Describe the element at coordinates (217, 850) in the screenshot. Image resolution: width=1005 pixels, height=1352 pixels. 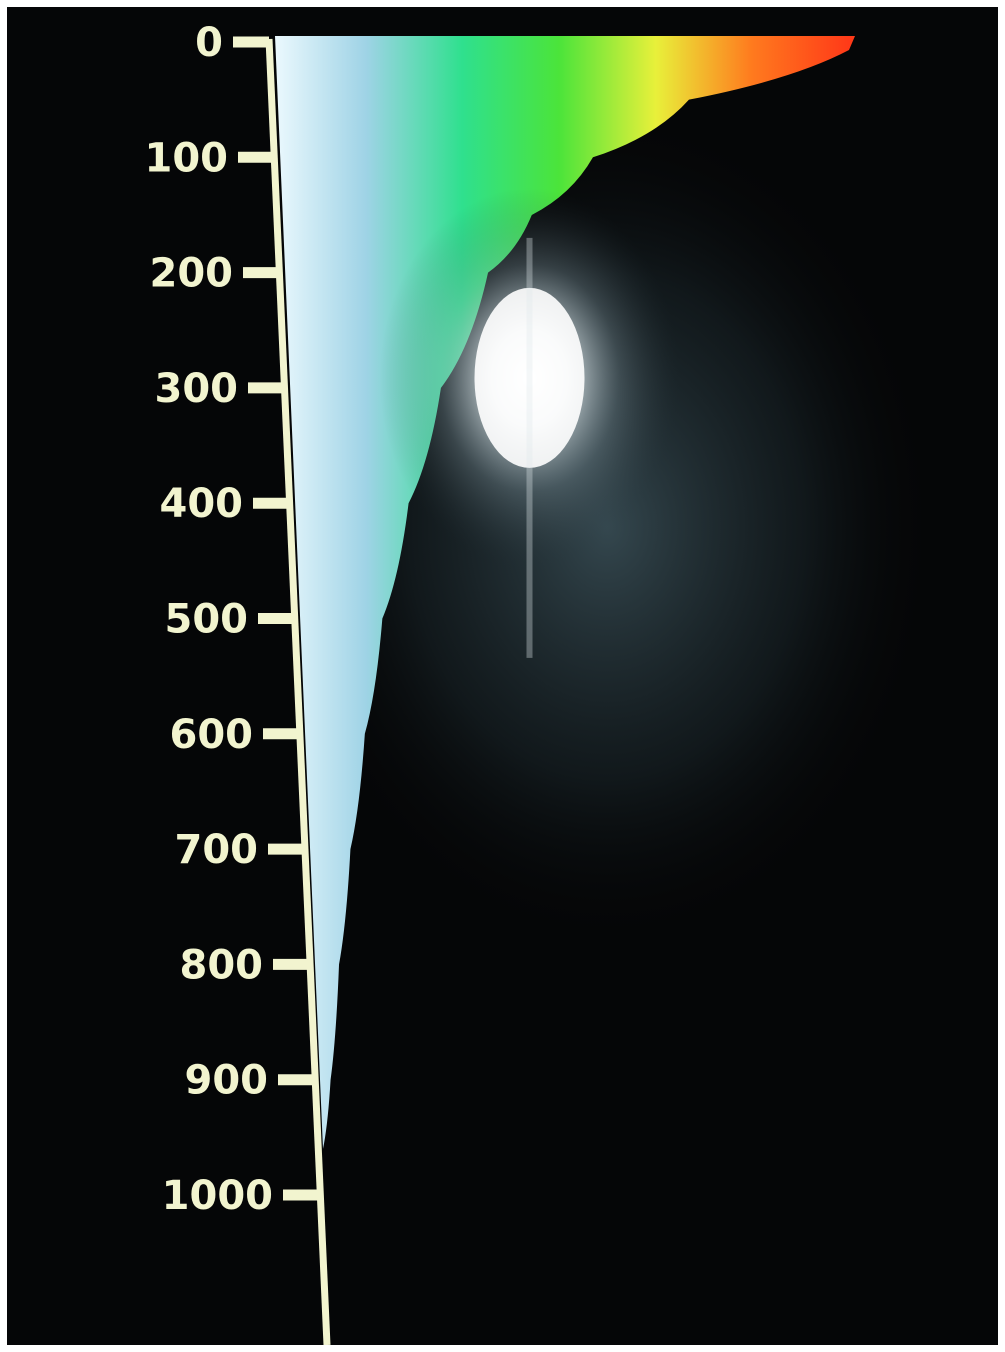
I see `tick-label: 700` at that location.